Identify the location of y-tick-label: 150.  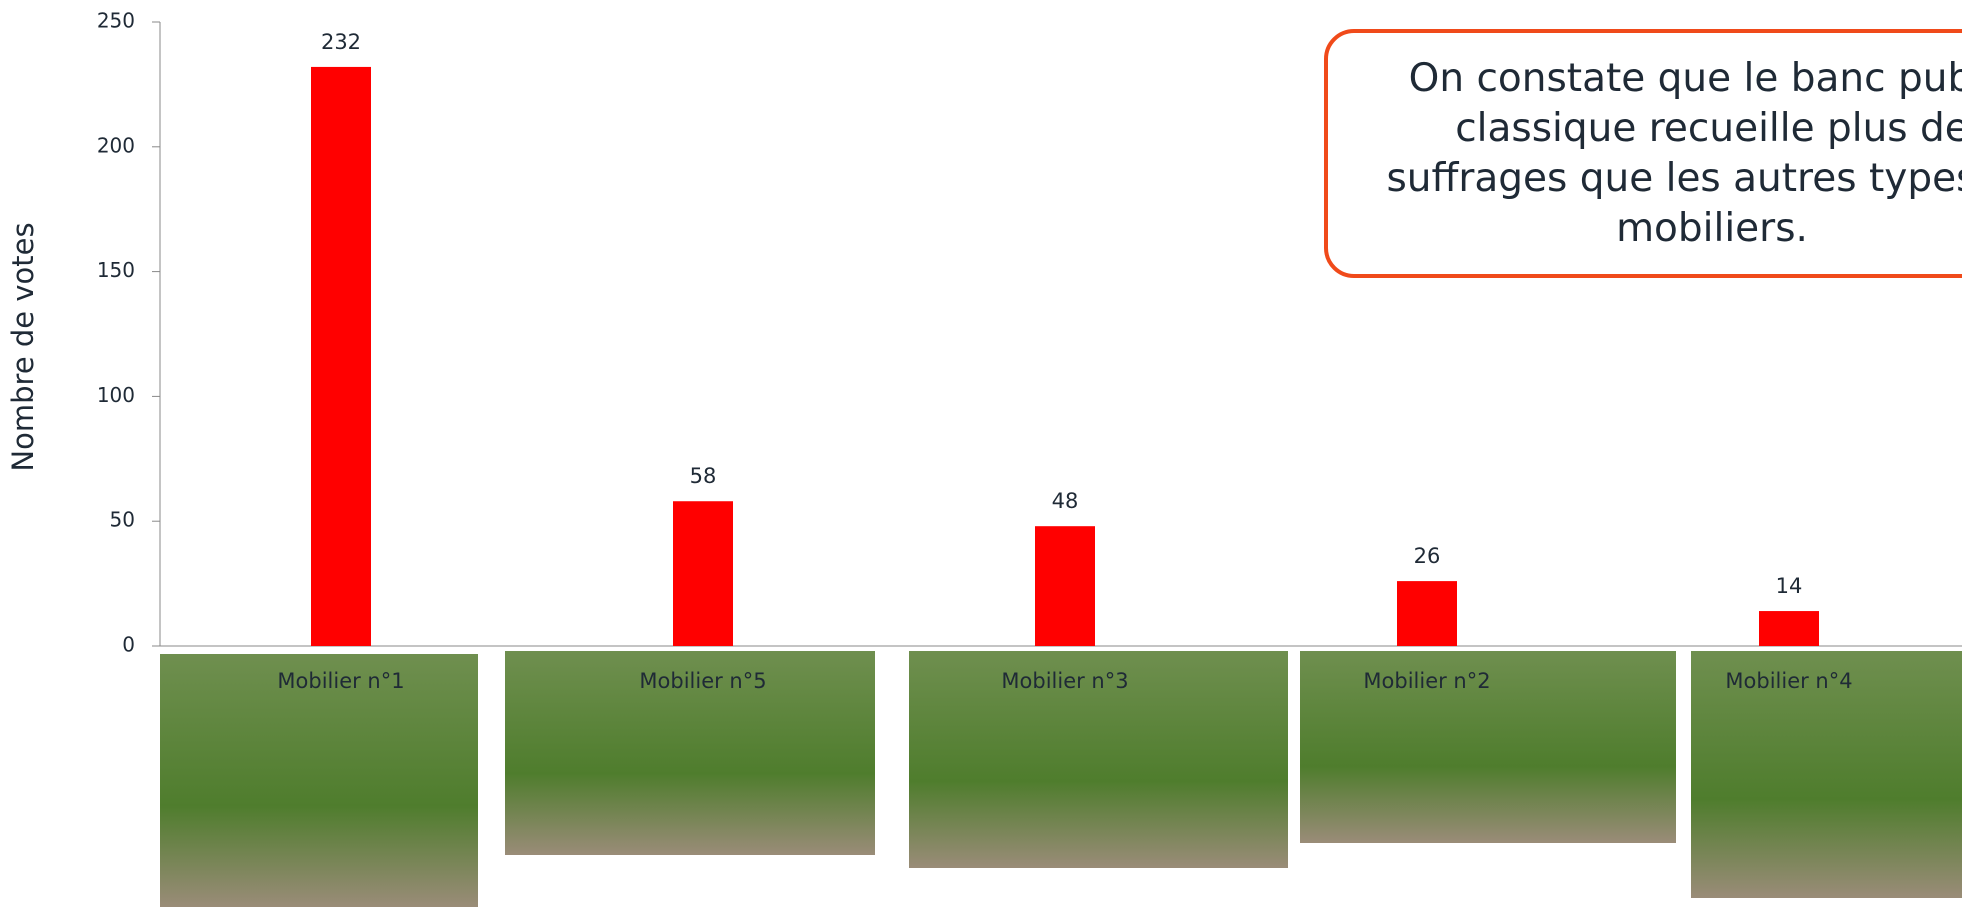
(116, 270).